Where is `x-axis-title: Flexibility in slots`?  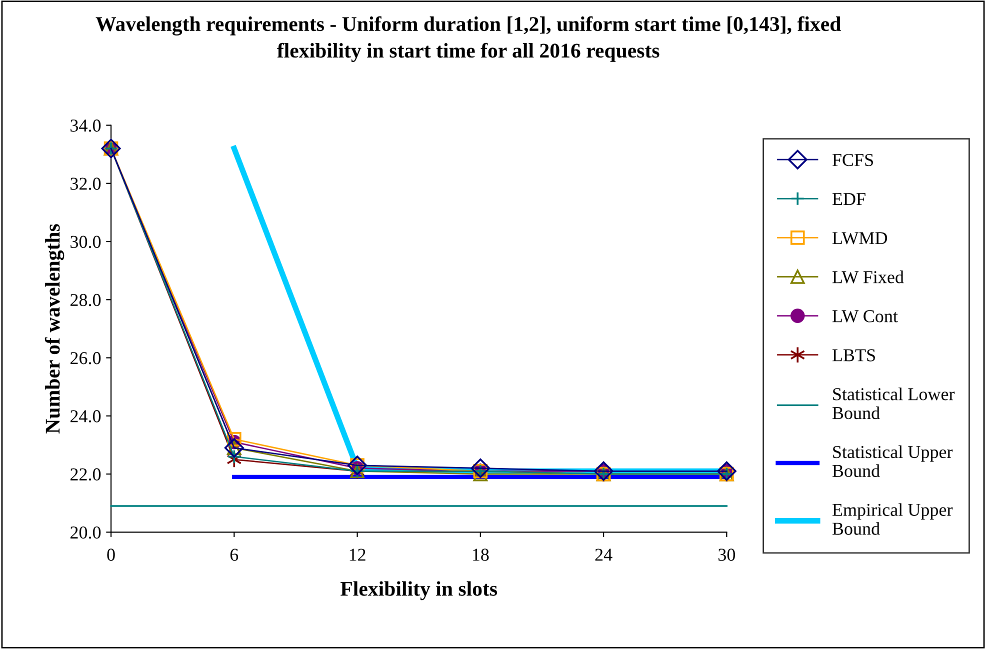 x-axis-title: Flexibility in slots is located at coordinates (419, 590).